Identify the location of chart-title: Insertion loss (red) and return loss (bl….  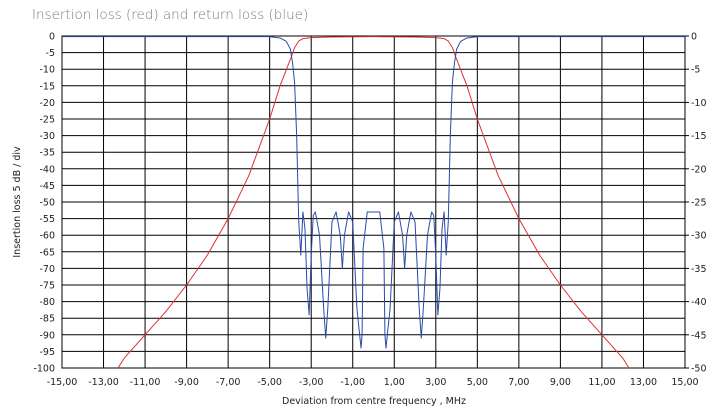
(170, 15).